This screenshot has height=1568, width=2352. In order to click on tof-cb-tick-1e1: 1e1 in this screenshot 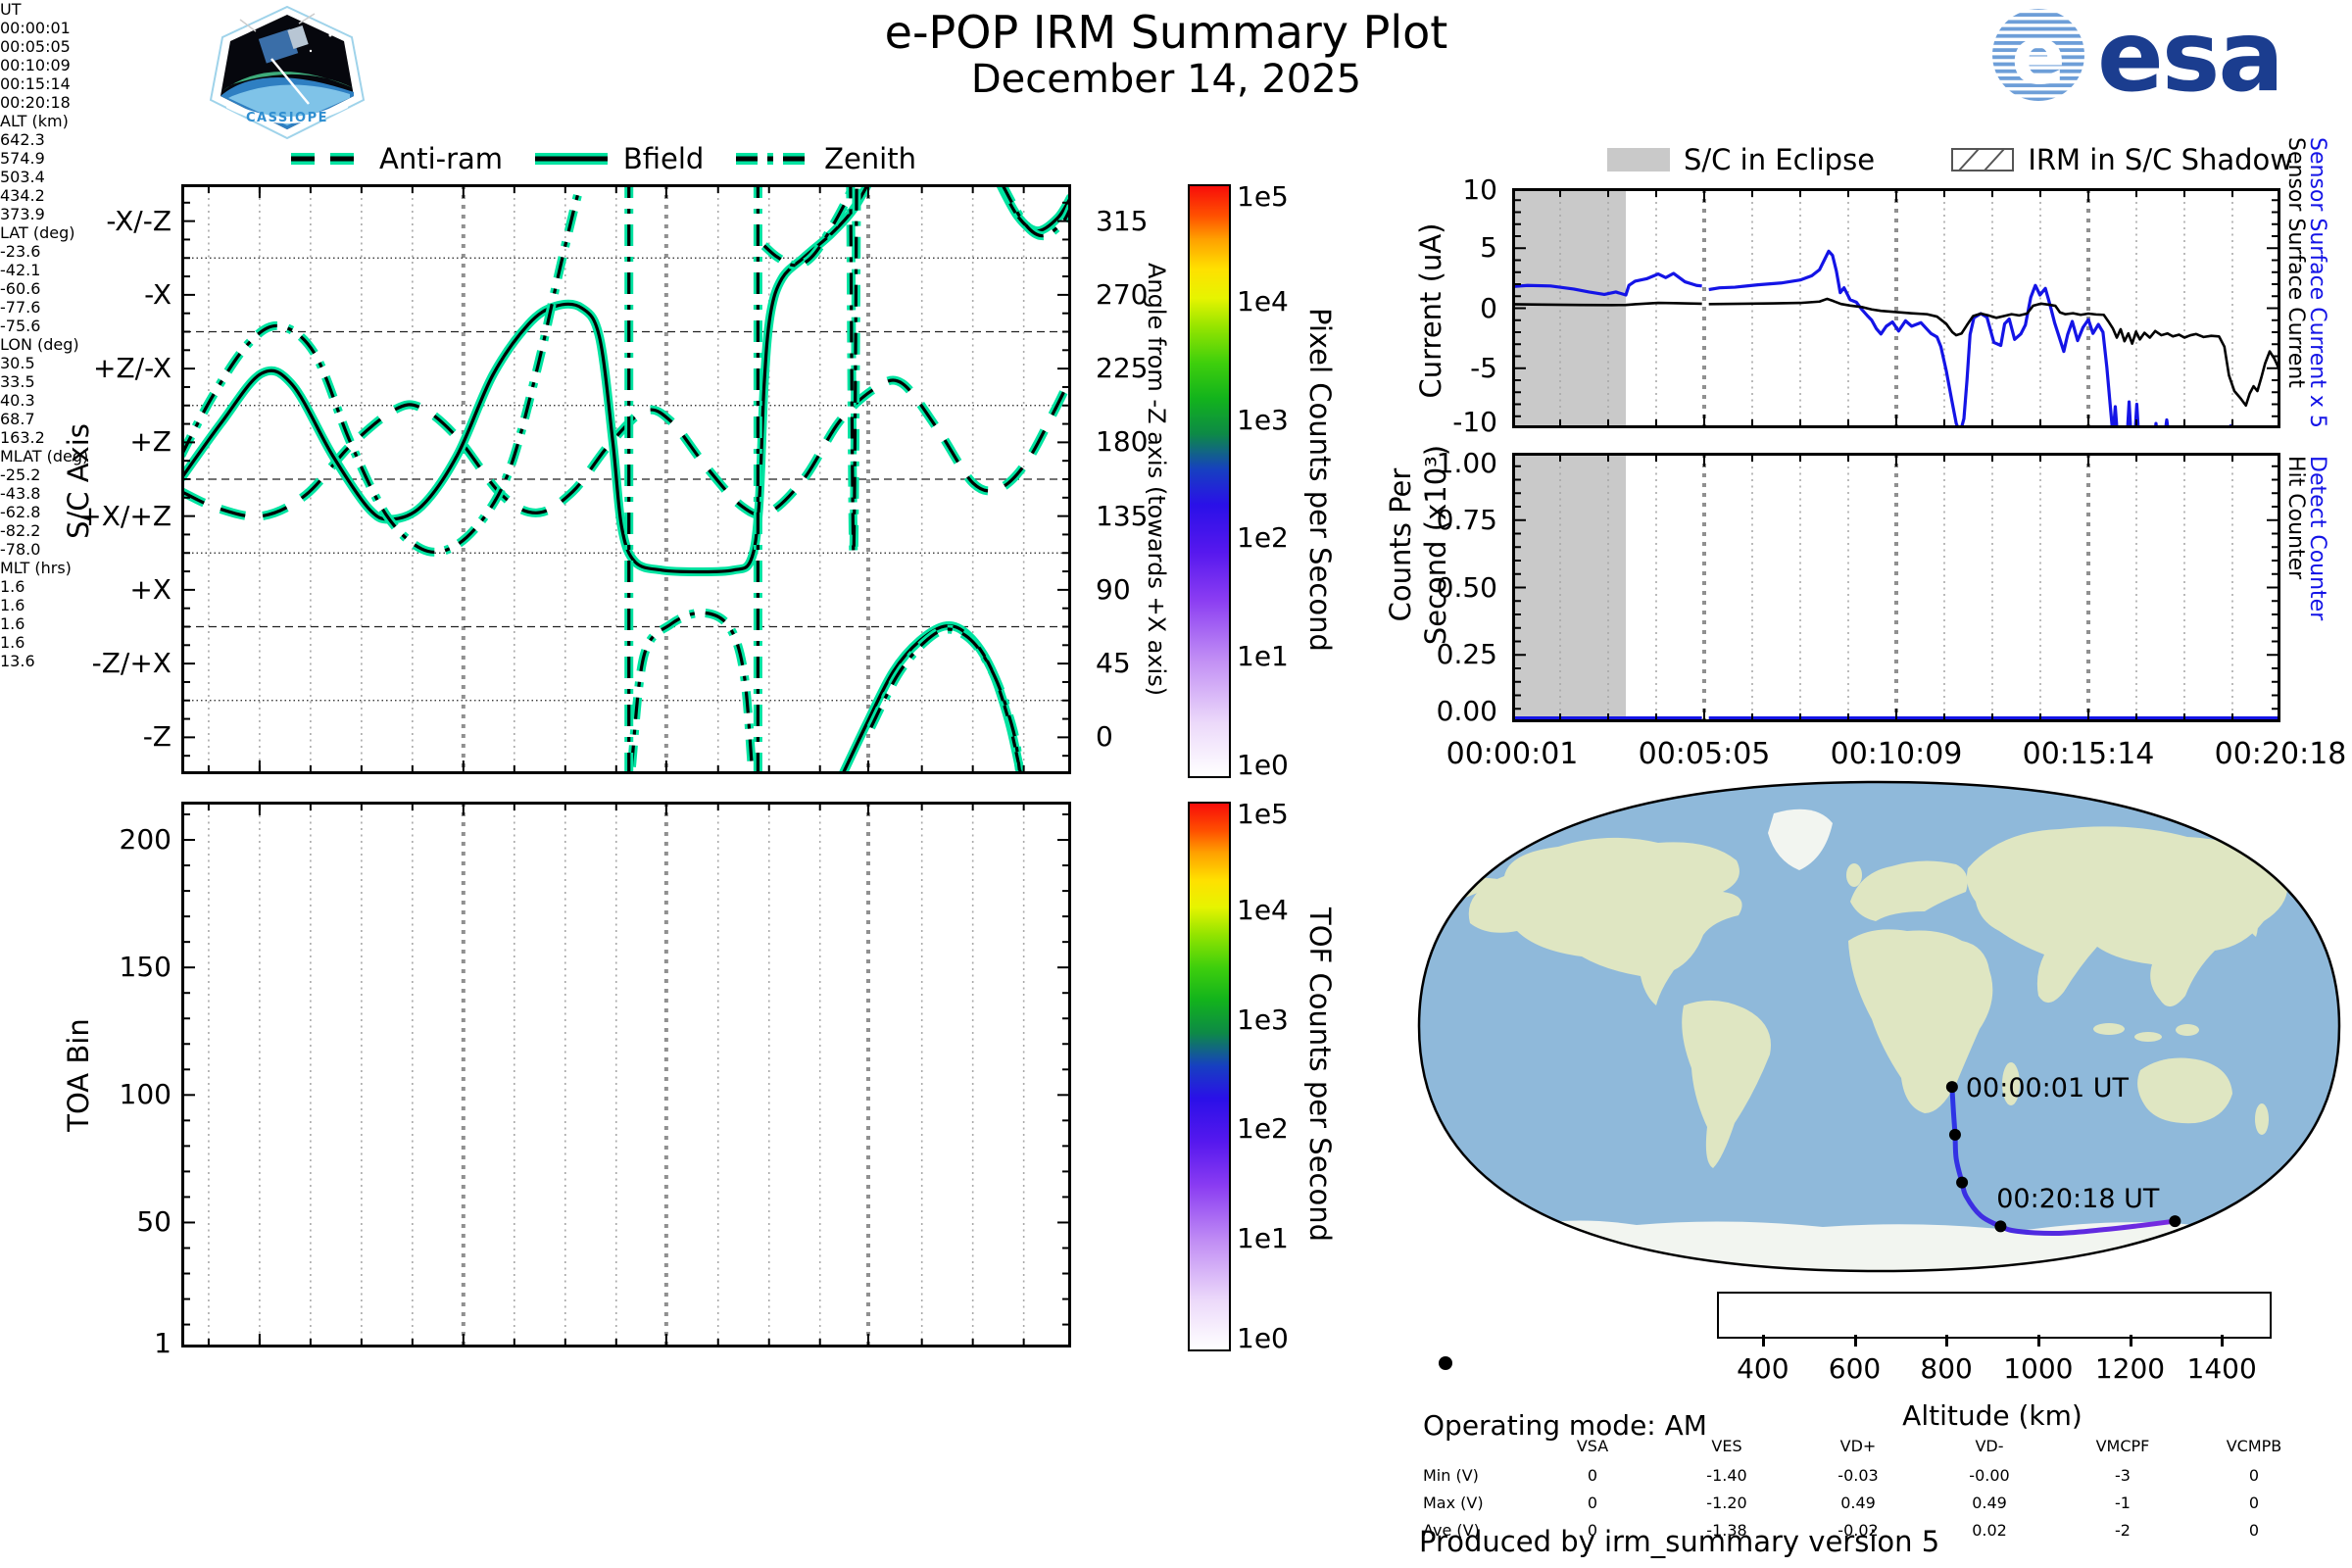, I will do `click(1263, 1237)`.